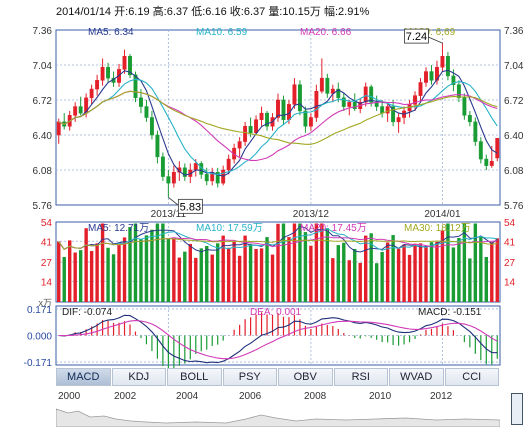  Describe the element at coordinates (138, 377) in the screenshot. I see `tab-kdj: KDJ` at that location.